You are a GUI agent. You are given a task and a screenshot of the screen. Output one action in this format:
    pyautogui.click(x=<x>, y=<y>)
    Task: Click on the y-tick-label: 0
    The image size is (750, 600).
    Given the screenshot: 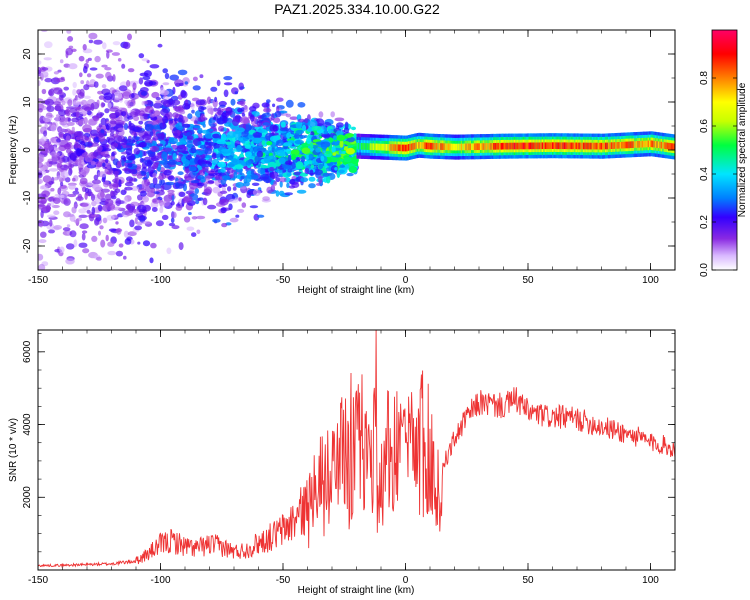 What is the action you would take?
    pyautogui.click(x=27, y=150)
    